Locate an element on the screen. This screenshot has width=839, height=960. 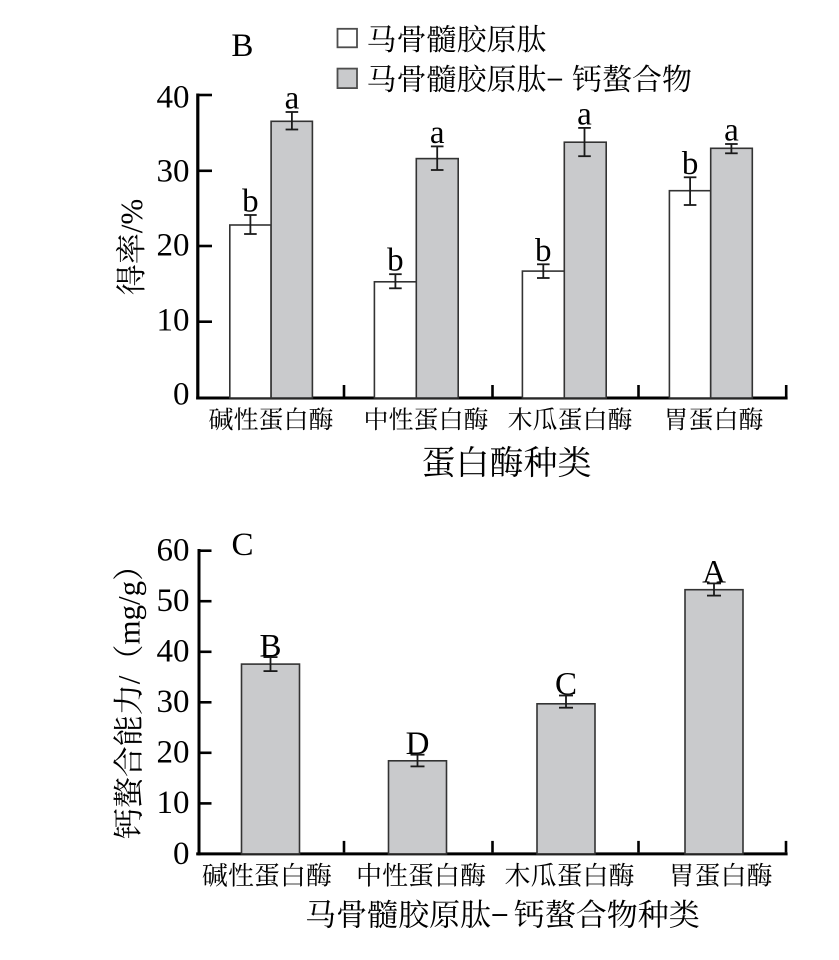
svg-text: D is located at coordinates (418, 744).